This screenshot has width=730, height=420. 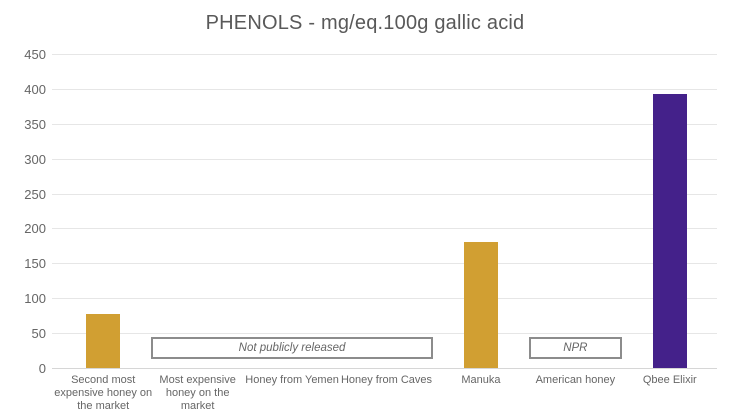 What do you see at coordinates (480, 305) in the screenshot?
I see `bar-manuka` at bounding box center [480, 305].